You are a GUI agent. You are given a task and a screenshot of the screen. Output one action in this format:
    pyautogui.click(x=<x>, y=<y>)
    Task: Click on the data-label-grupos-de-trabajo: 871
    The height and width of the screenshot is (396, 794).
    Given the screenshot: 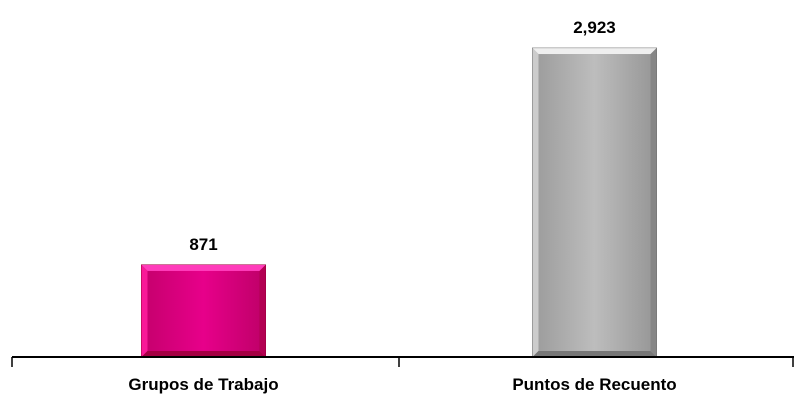 What is the action you would take?
    pyautogui.click(x=203, y=244)
    